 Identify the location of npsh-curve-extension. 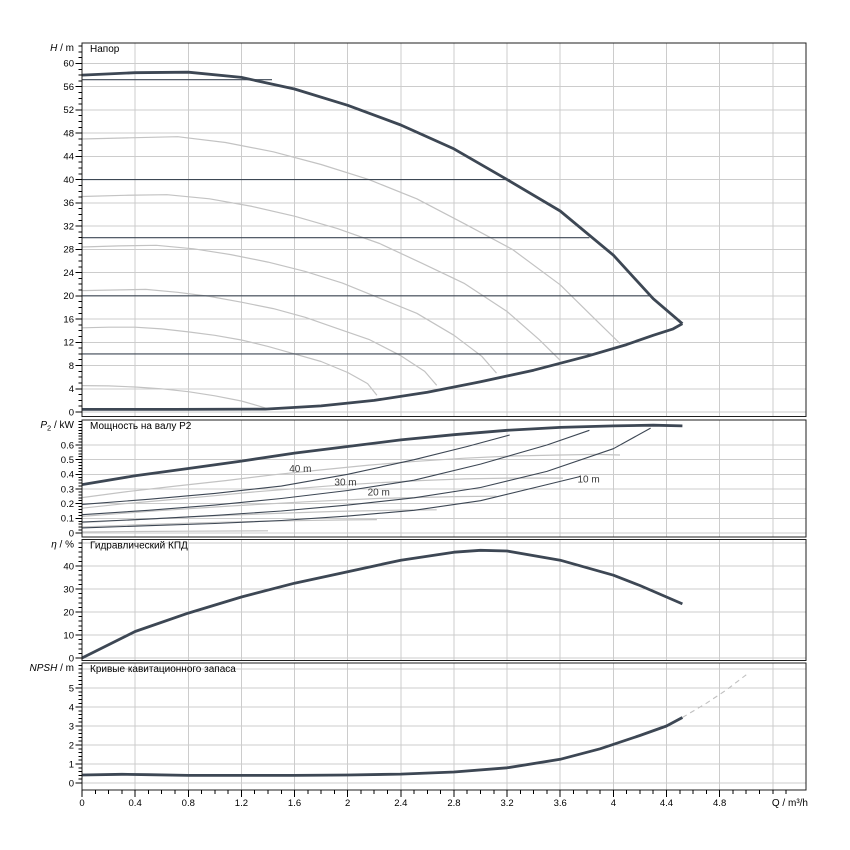
(714, 696).